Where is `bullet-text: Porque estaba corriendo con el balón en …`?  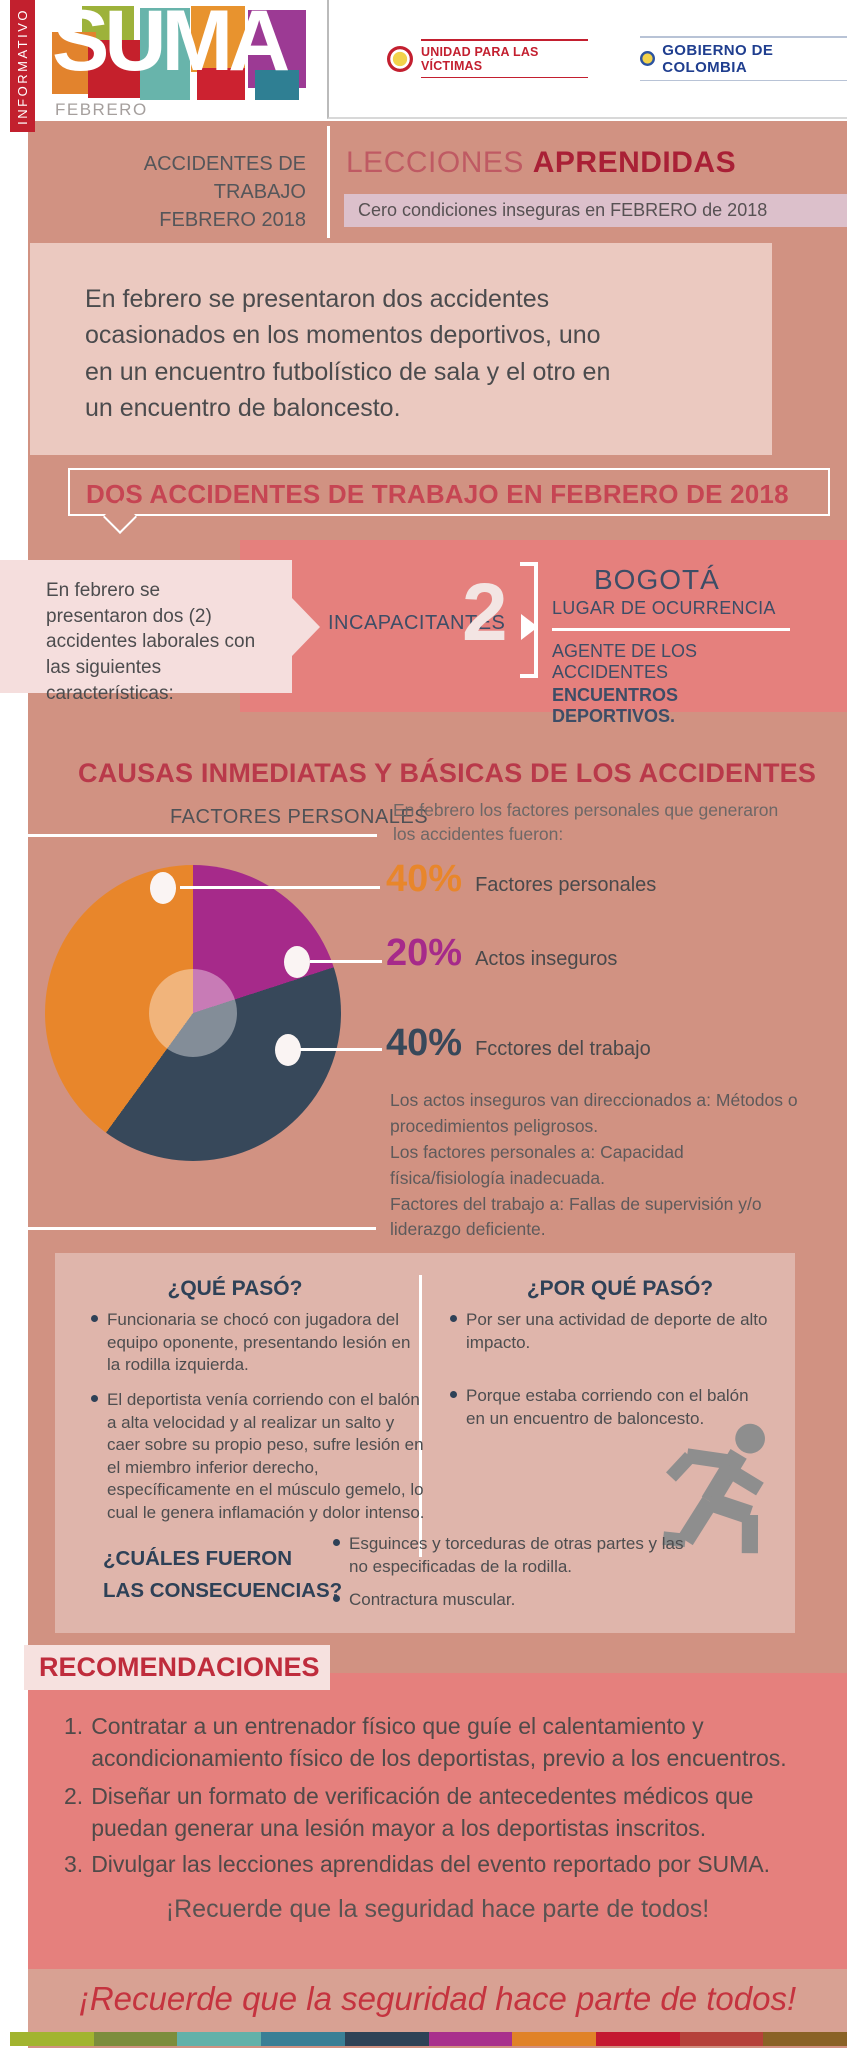 bullet-text: Porque estaba corriendo con el balón en … is located at coordinates (607, 1407).